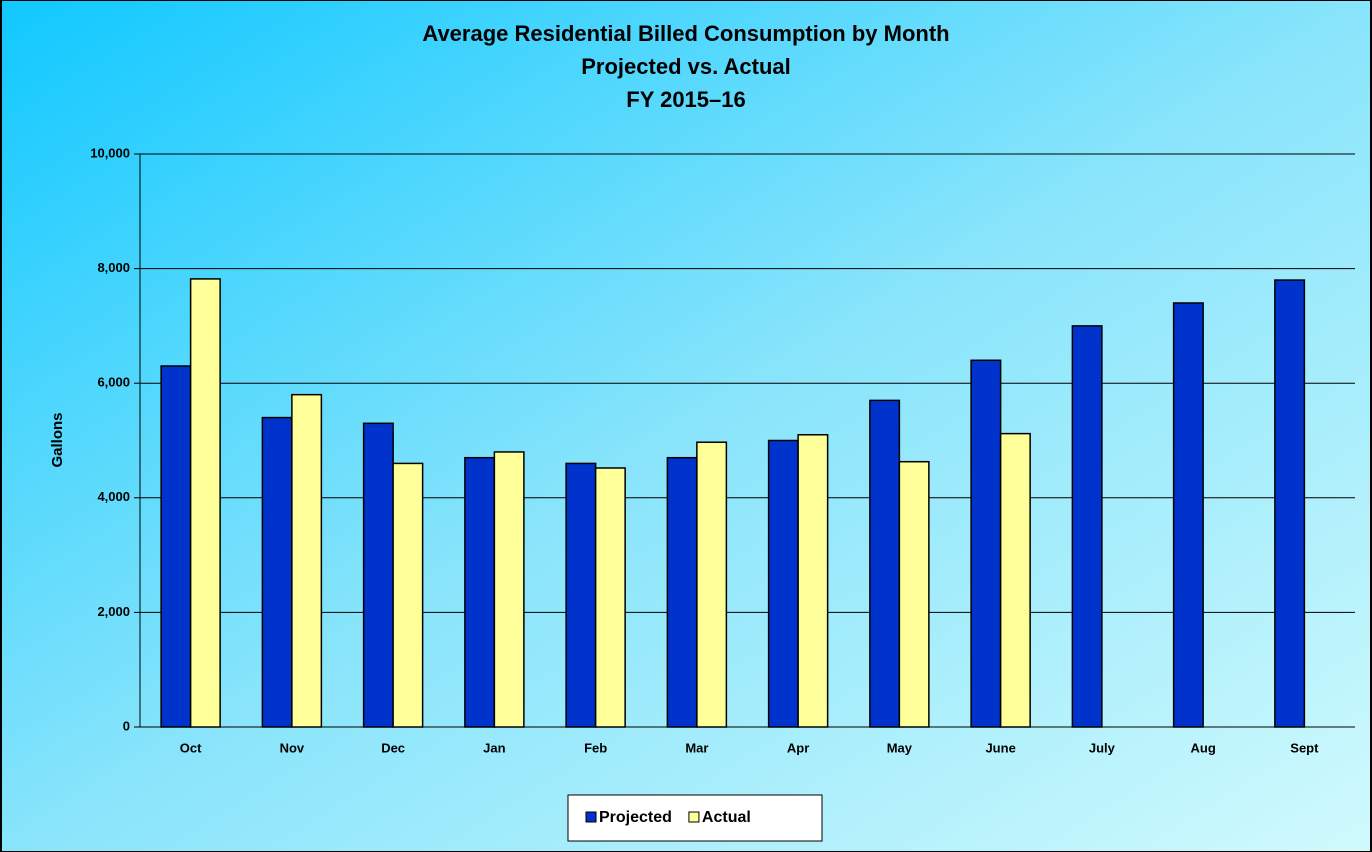  I want to click on y-tick-label: 6,000, so click(113, 382).